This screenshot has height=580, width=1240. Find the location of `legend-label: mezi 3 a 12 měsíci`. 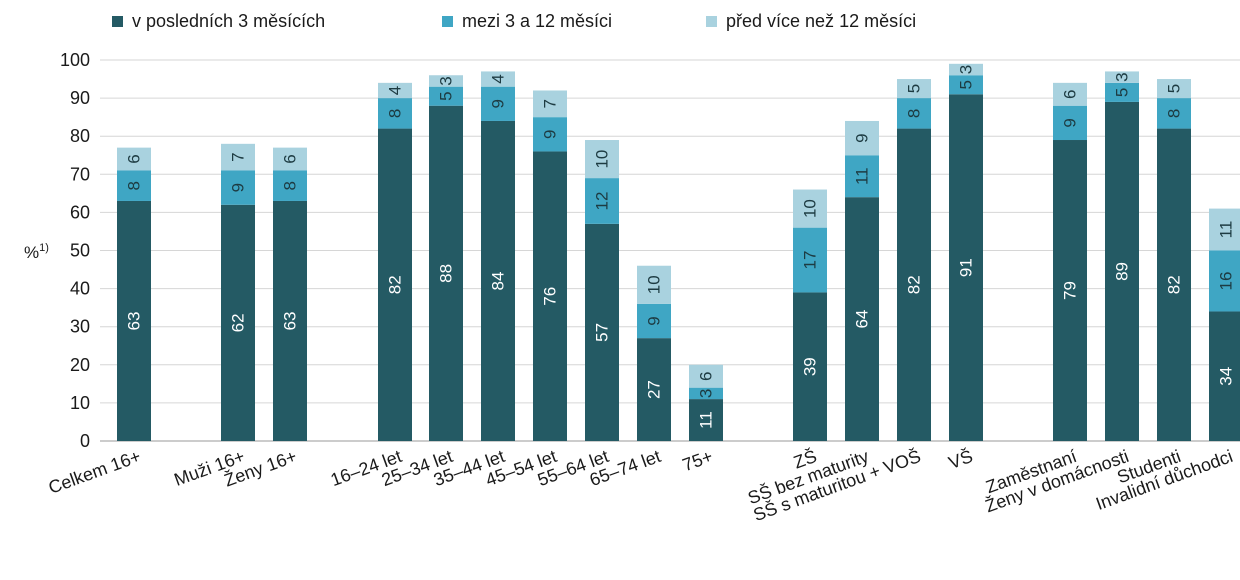

legend-label: mezi 3 a 12 měsíci is located at coordinates (537, 21).